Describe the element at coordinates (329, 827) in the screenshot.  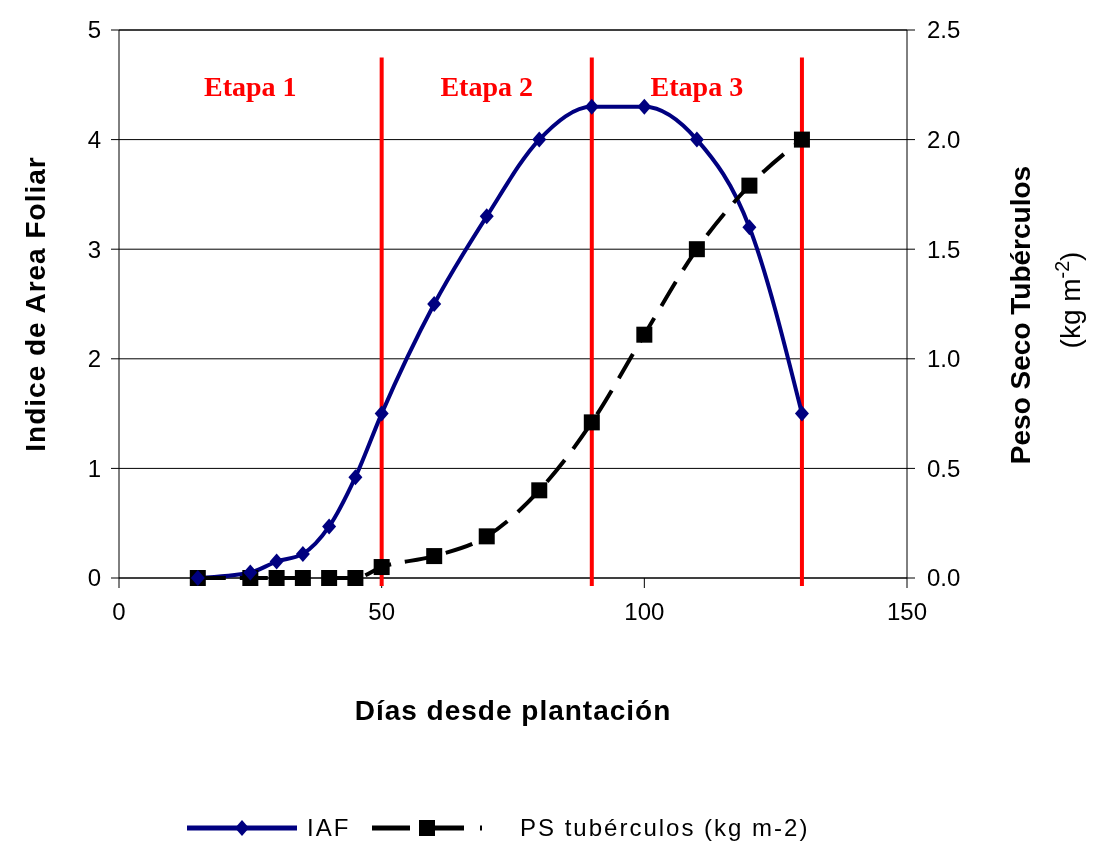
I see `legend-label: IAF` at that location.